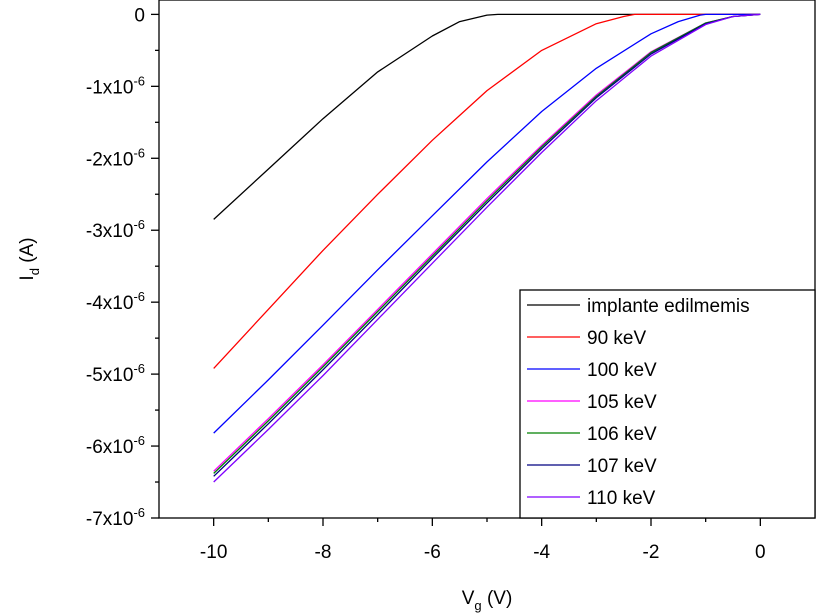  I want to click on legend-label: 107 keV, so click(622, 466).